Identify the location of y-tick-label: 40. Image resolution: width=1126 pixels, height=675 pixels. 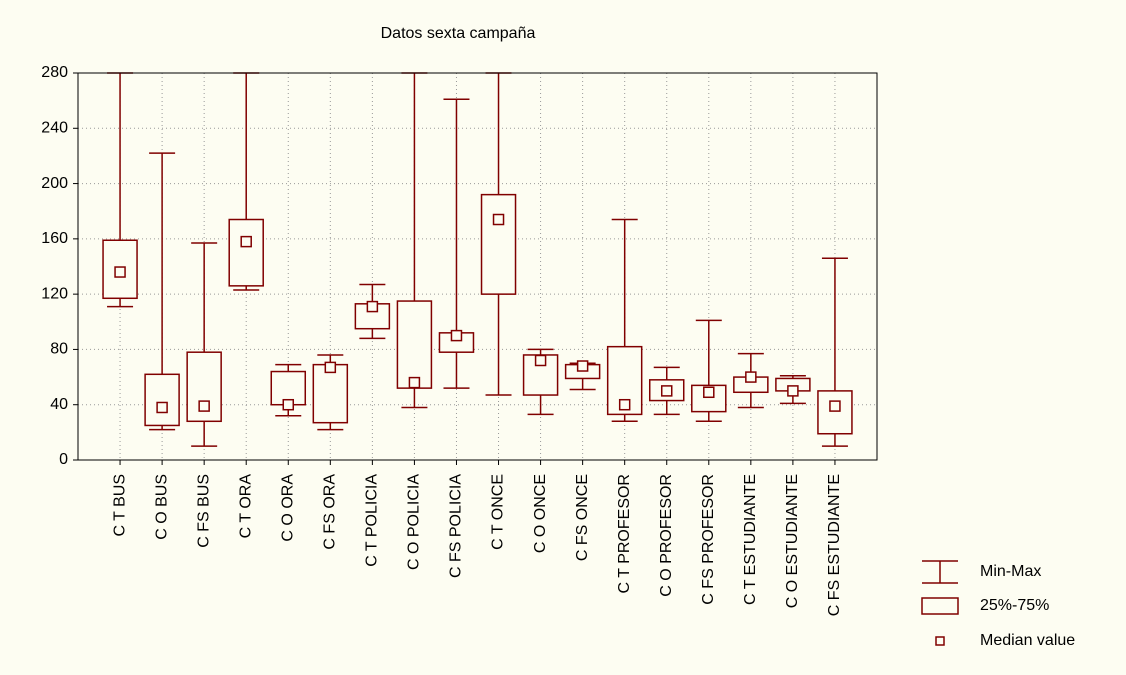
(59, 404).